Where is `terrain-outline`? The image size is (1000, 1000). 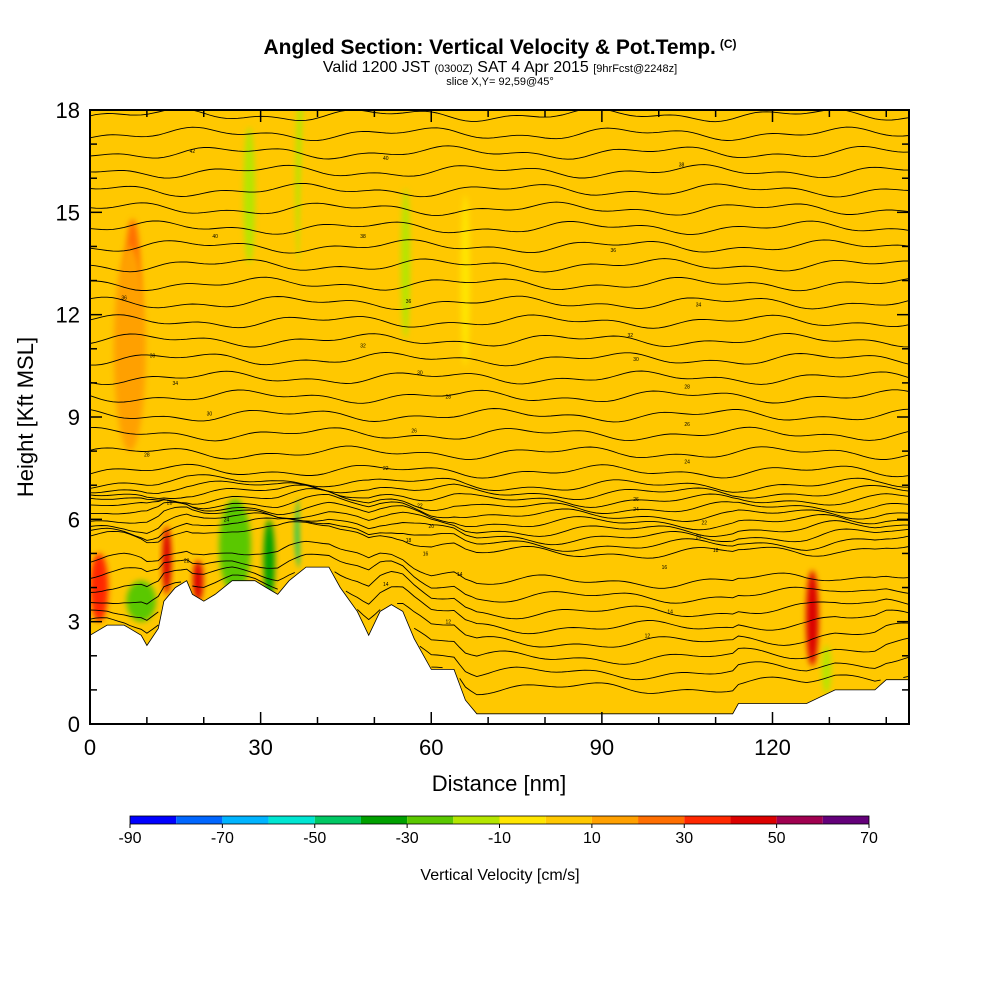
terrain-outline is located at coordinates (499, 640).